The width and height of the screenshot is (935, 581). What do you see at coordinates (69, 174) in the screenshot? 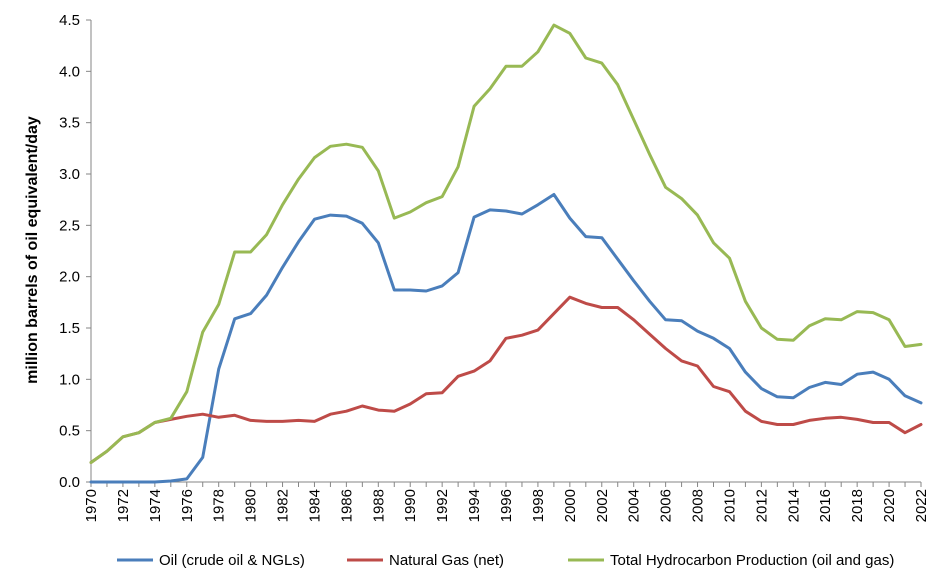
I see `y-tick-label: 3.0` at bounding box center [69, 174].